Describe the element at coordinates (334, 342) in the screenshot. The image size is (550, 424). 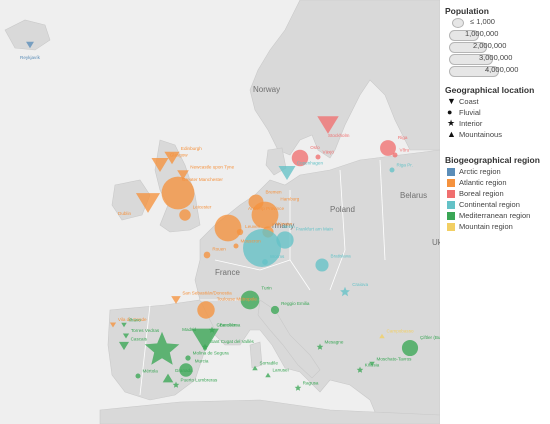
I see `city-label-43: Mesagne` at that location.